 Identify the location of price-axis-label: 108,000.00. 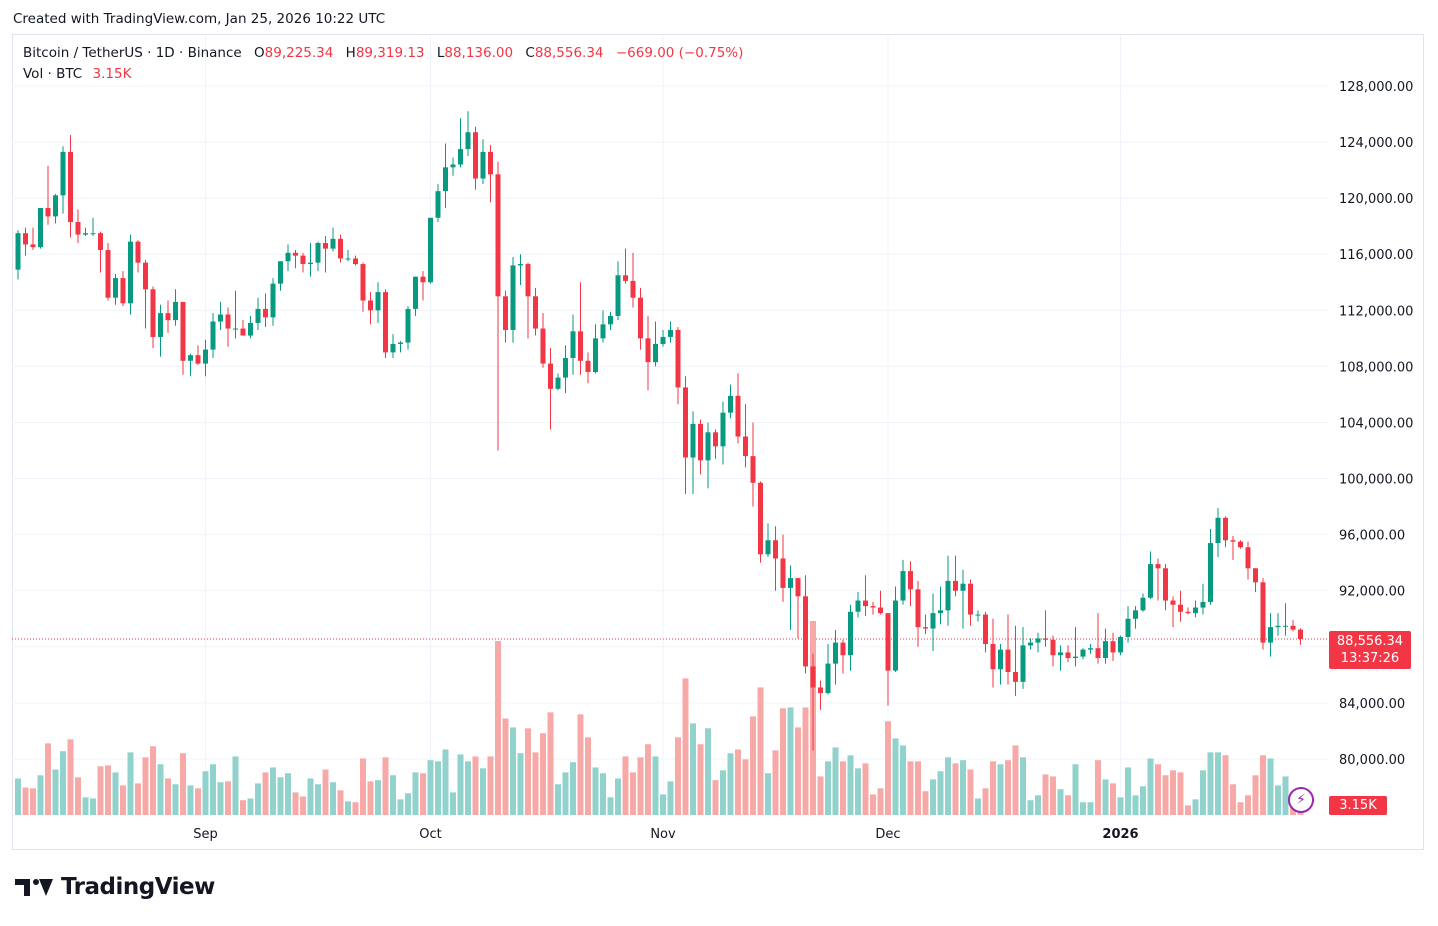
(1376, 367).